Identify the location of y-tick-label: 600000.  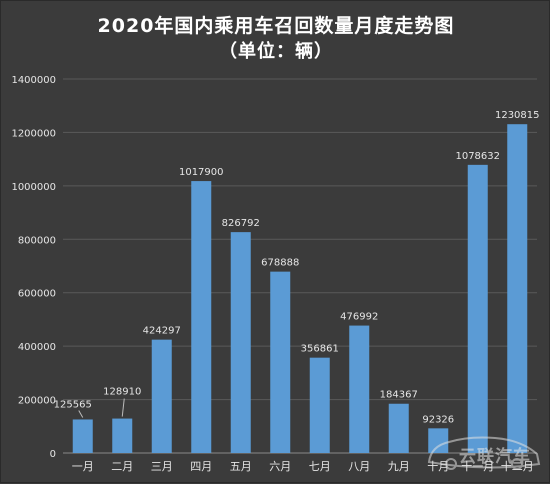
(37, 294).